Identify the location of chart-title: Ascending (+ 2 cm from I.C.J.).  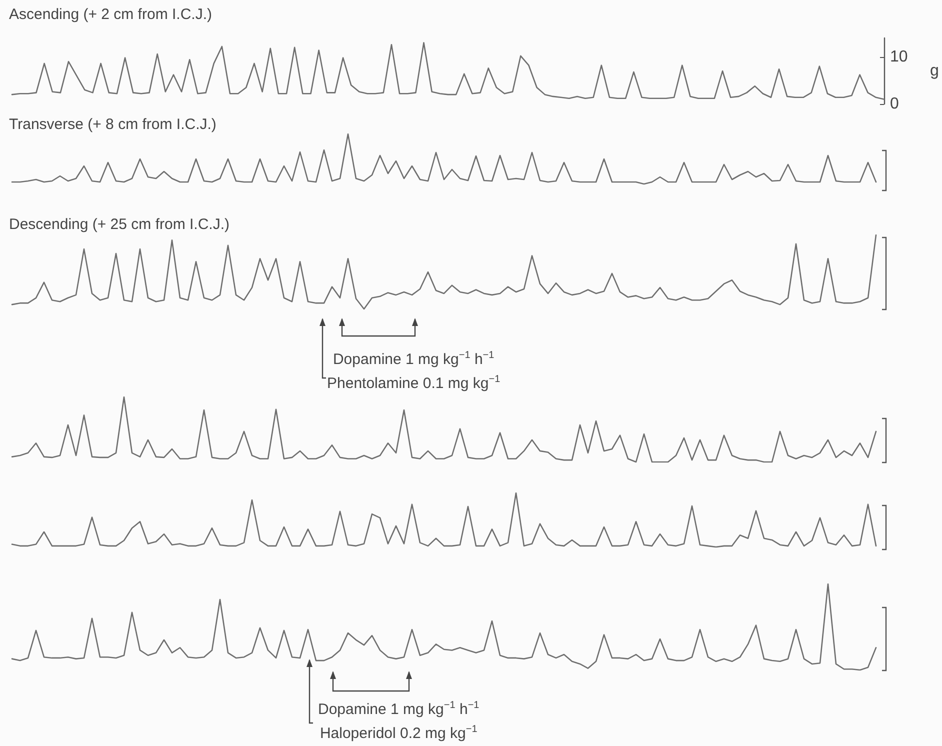
(110, 14).